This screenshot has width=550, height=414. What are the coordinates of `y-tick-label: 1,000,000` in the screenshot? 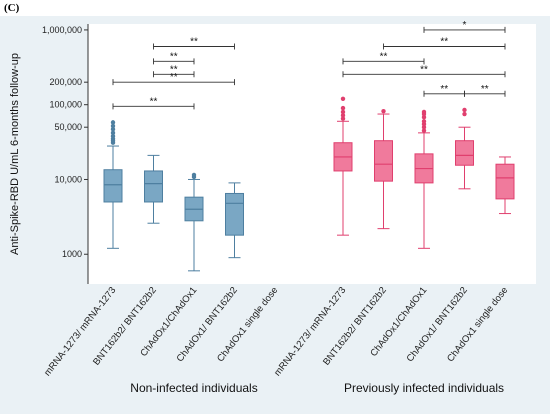 It's located at (62, 30).